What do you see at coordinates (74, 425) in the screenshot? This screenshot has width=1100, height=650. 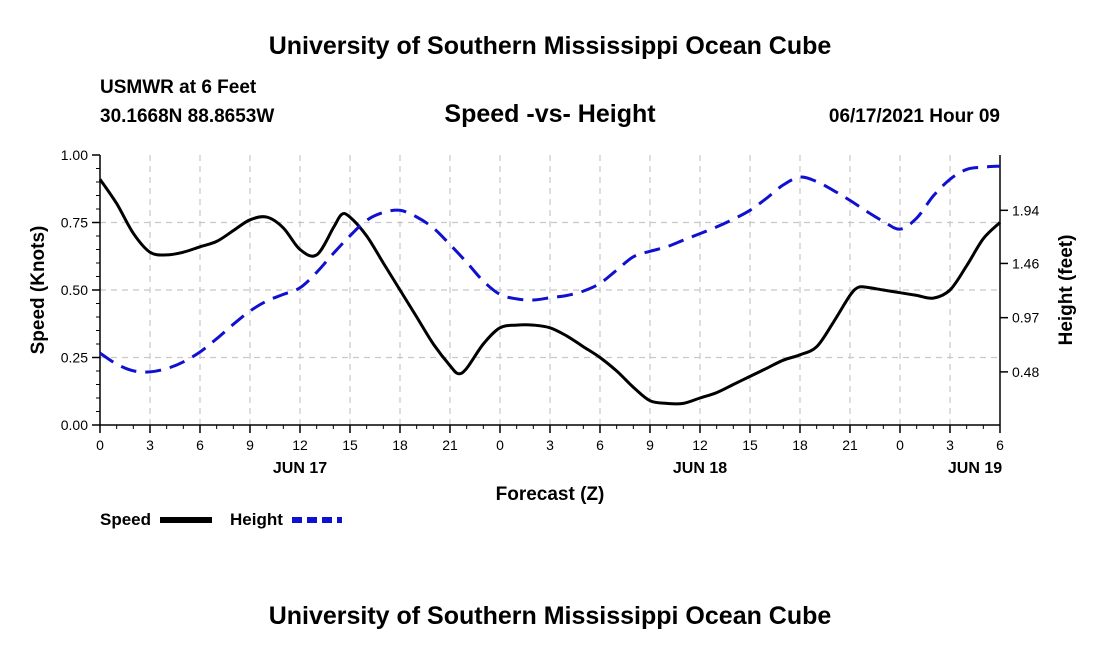 I see `y-left-tick-label: 0.00` at bounding box center [74, 425].